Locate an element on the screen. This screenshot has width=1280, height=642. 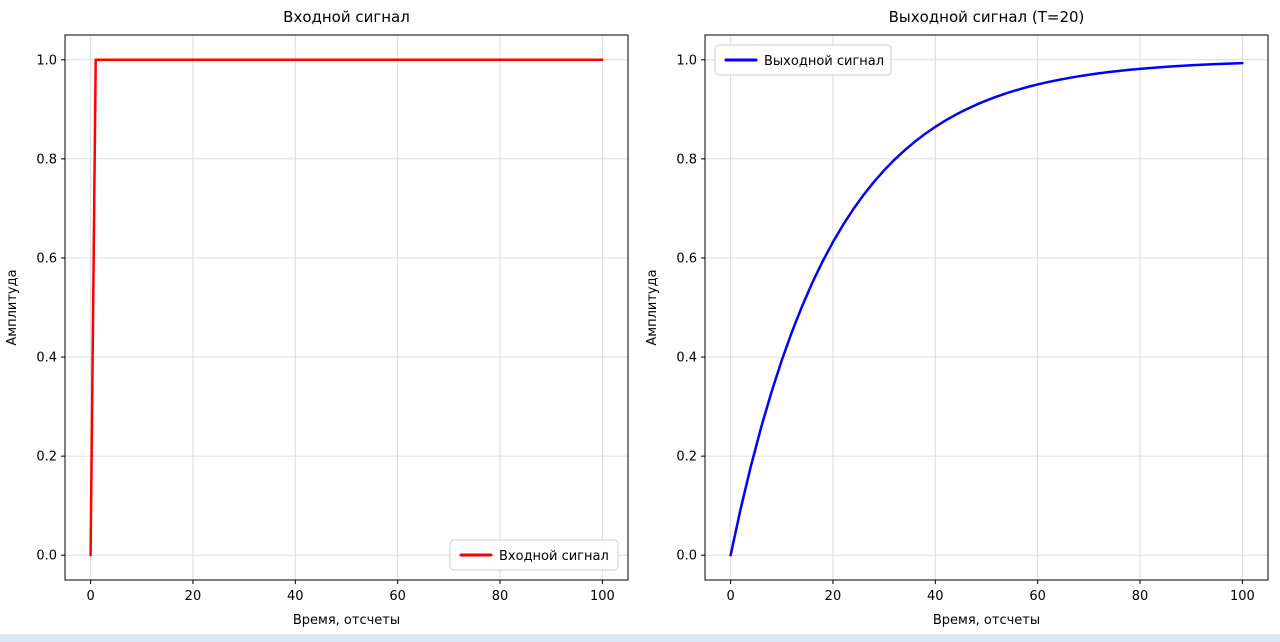
chart-title: Выходной сигнал (T=20) is located at coordinates (987, 17).